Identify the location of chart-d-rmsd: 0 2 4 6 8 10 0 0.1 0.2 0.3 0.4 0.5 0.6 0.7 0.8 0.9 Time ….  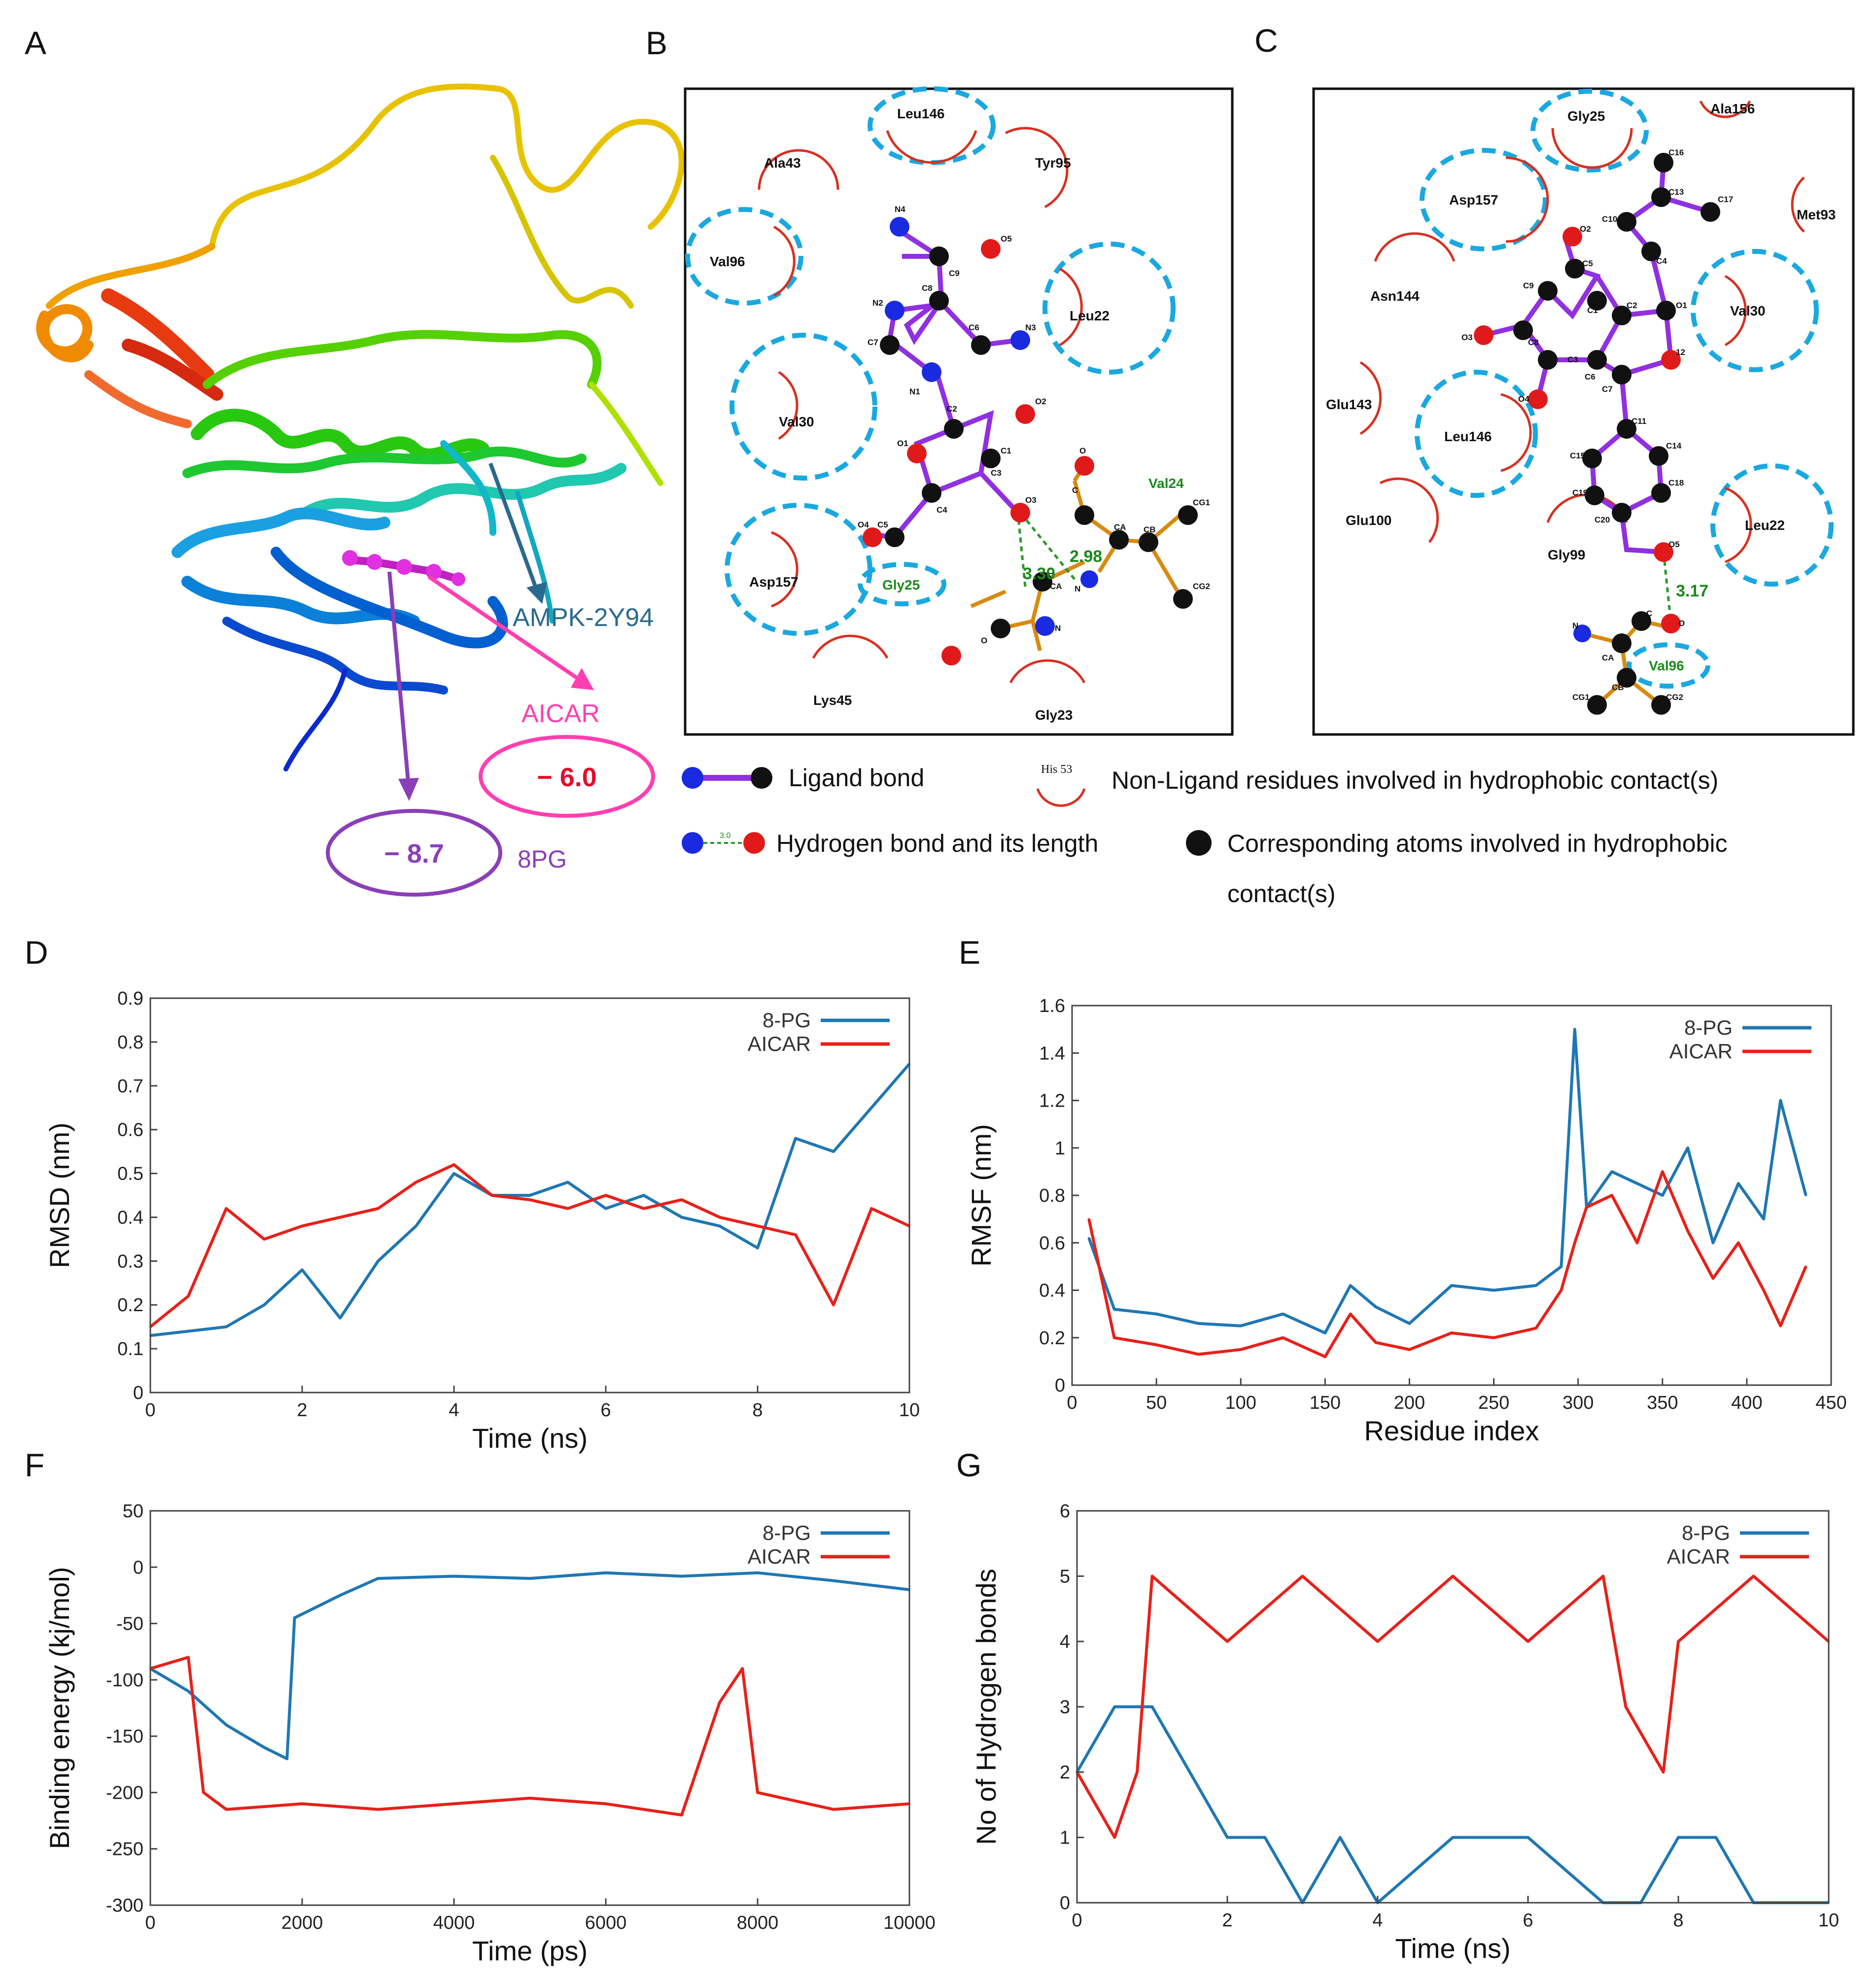
(482, 1221).